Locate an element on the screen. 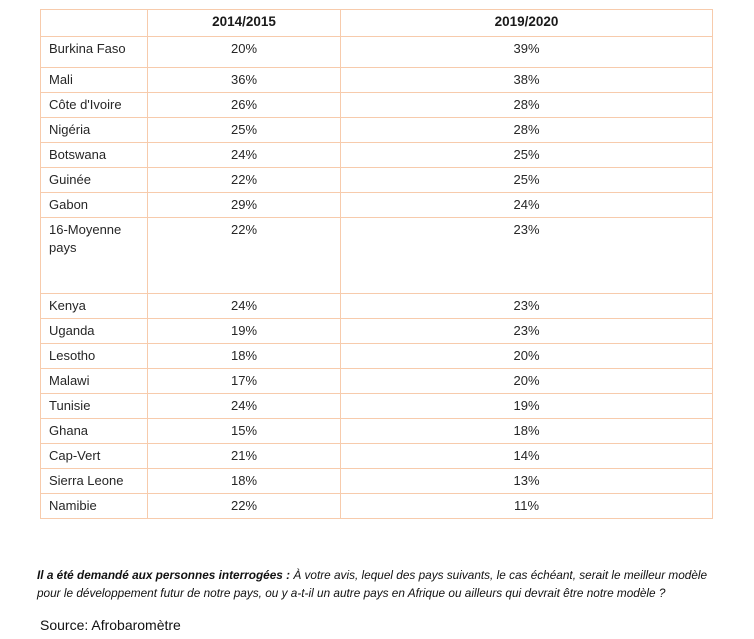 The height and width of the screenshot is (639, 754). country-name-cell: Gabon is located at coordinates (94, 205).